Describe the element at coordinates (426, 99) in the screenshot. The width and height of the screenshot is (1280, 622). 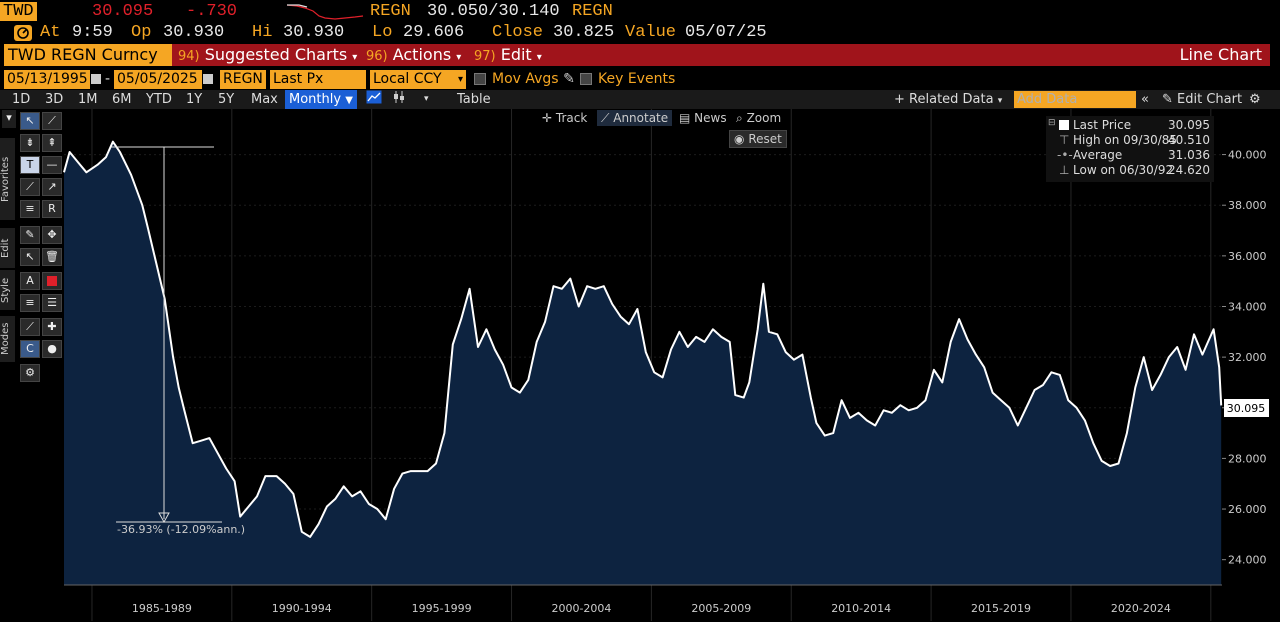
I see `dropdown-arrow-icon: ▾` at that location.